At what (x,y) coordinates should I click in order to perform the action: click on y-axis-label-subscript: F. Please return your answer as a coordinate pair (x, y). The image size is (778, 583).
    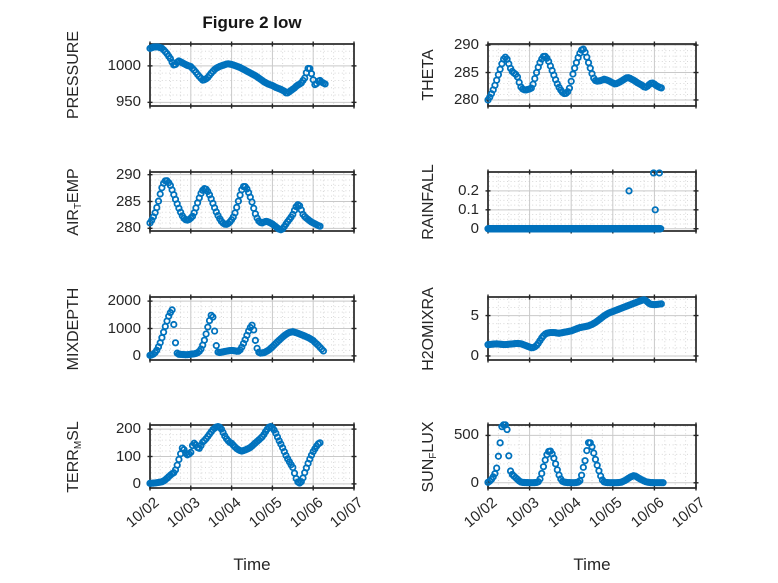
    Looking at the image, I should click on (433, 455).